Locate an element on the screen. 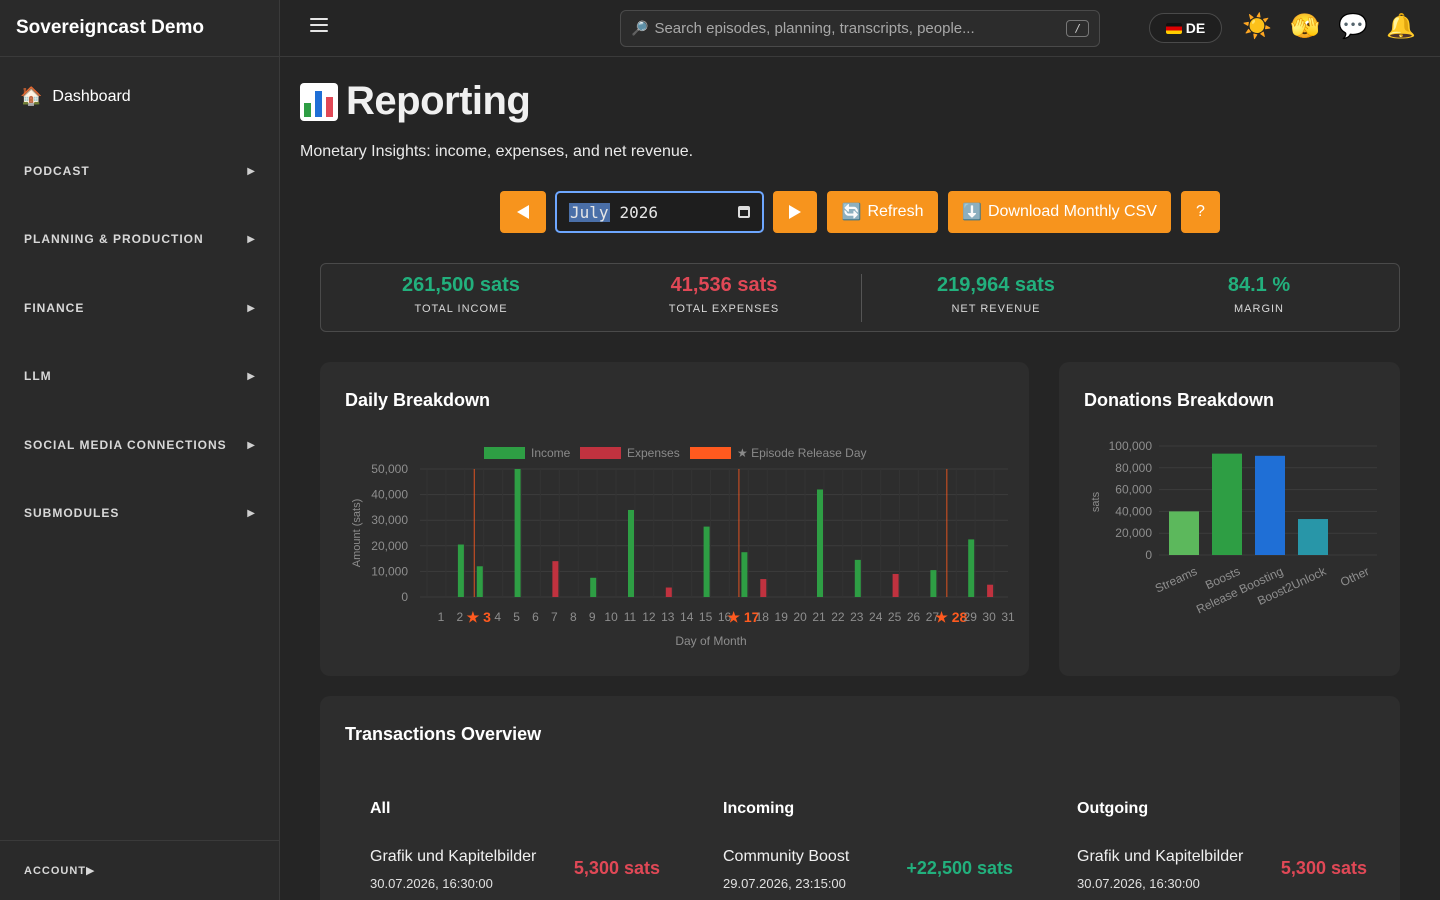 This screenshot has height=900, width=1440. stat-value: 84.1 % is located at coordinates (1259, 285).